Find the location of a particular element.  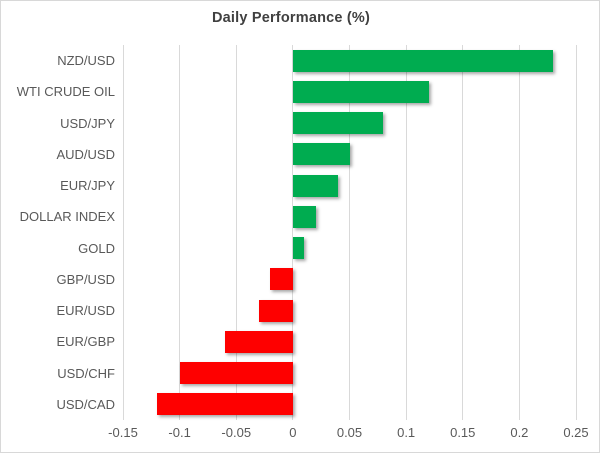

bar-usd-jpy is located at coordinates (338, 123).